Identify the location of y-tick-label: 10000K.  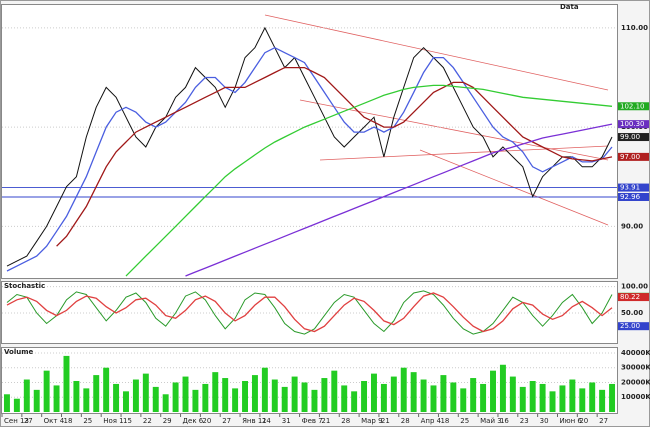
(635, 397).